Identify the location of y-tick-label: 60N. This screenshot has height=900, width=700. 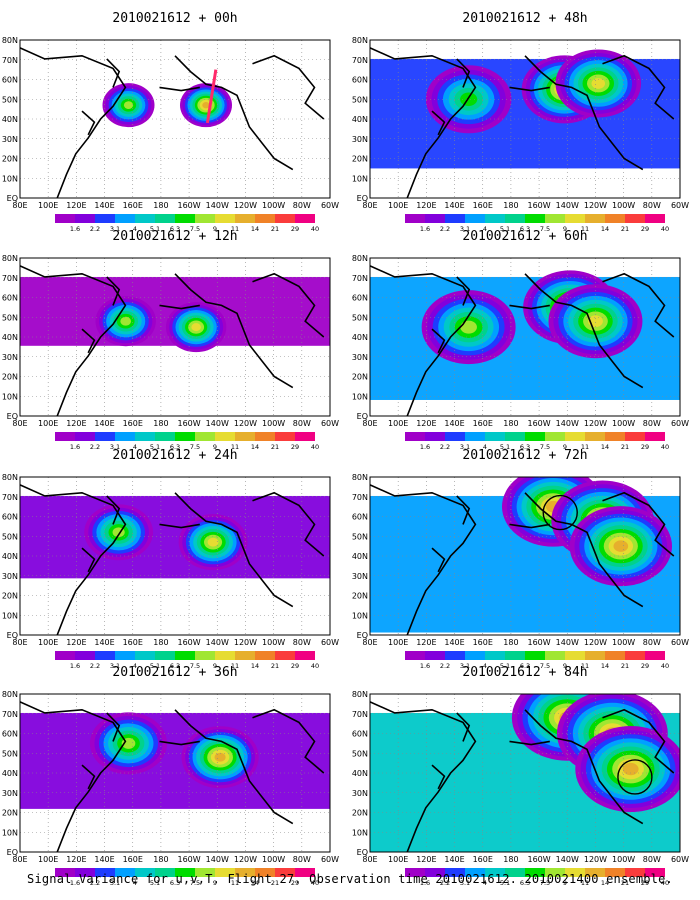
(10, 298).